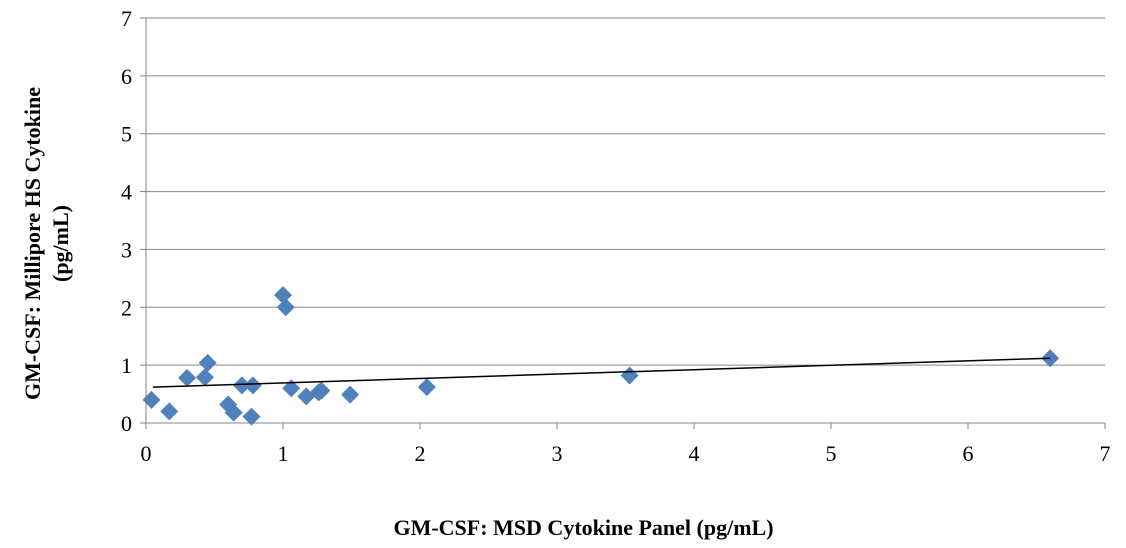 This screenshot has height=548, width=1126. What do you see at coordinates (126, 307) in the screenshot?
I see `y-tick-label: 2` at bounding box center [126, 307].